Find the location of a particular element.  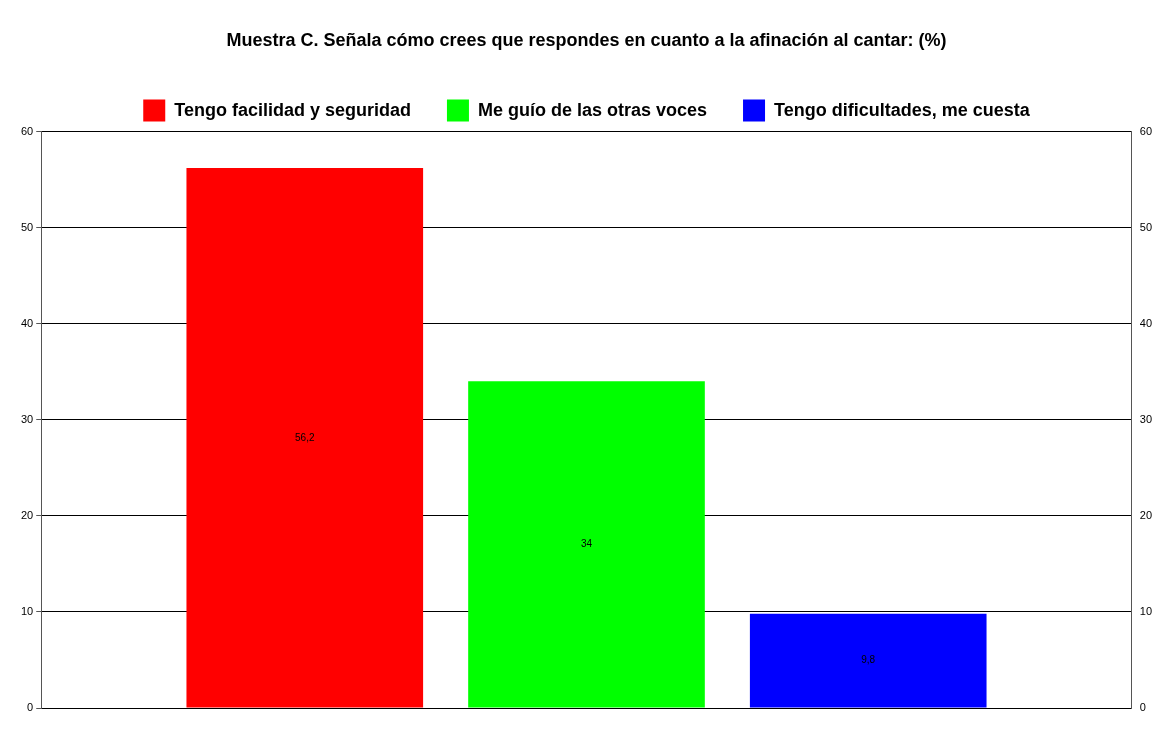

data-label: 34 is located at coordinates (586, 544).